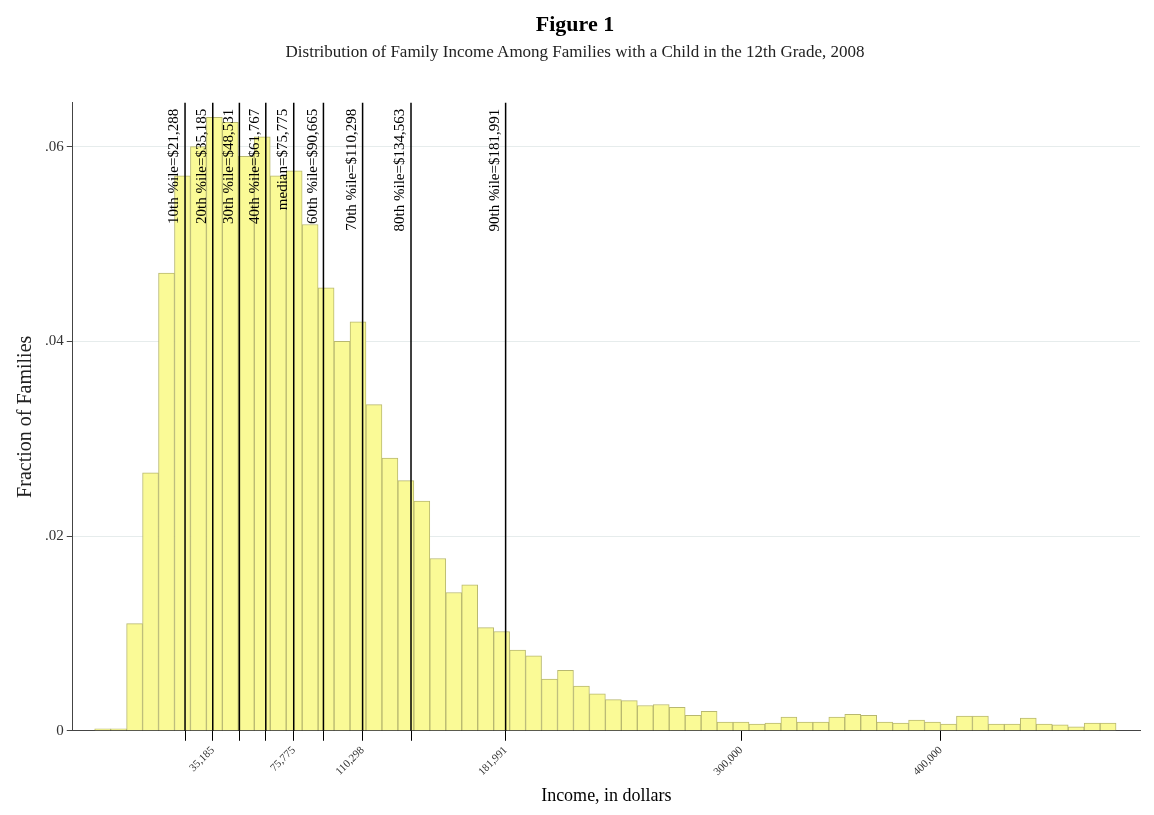 The width and height of the screenshot is (1154, 815). Describe the element at coordinates (201, 166) in the screenshot. I see `ref-line-label: 20th %ile=$35,185` at that location.